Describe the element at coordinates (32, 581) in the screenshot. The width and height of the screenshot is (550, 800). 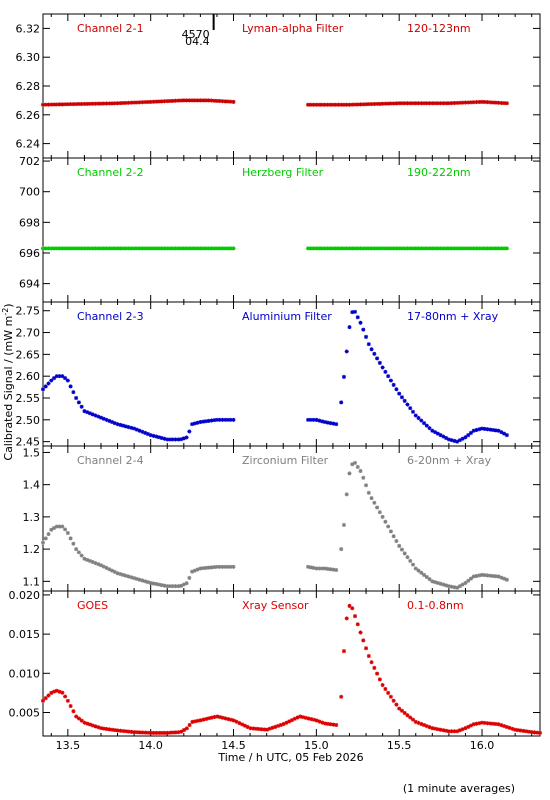
I see `y-tick-label: 1.1` at that location.